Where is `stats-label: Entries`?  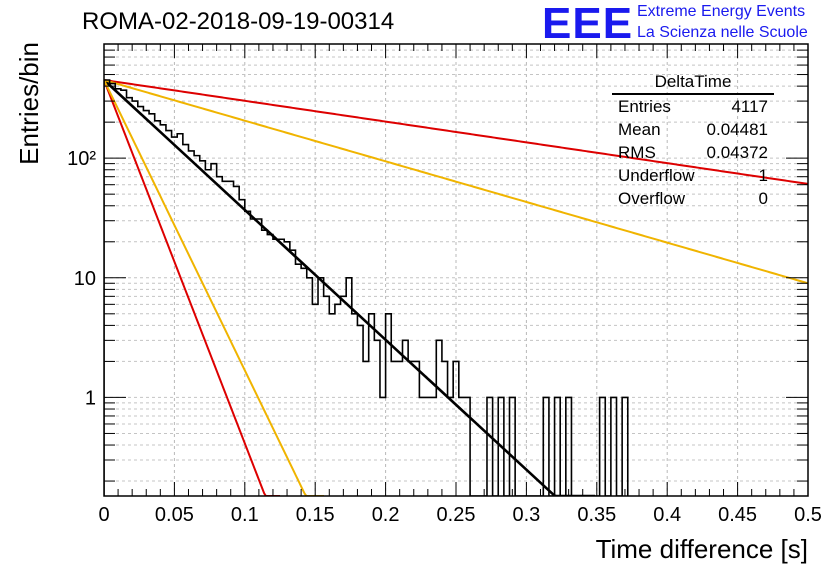
stats-label: Entries is located at coordinates (644, 106).